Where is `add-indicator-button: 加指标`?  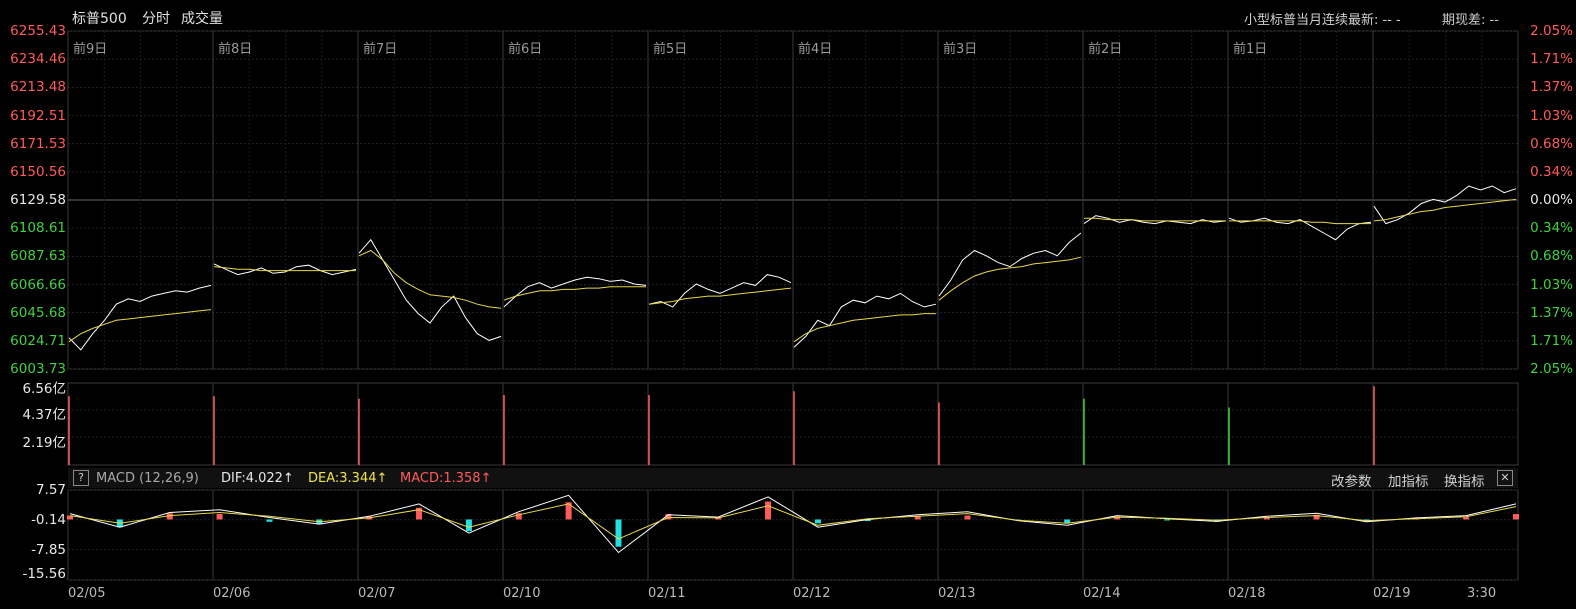
add-indicator-button: 加指标 is located at coordinates (1408, 482).